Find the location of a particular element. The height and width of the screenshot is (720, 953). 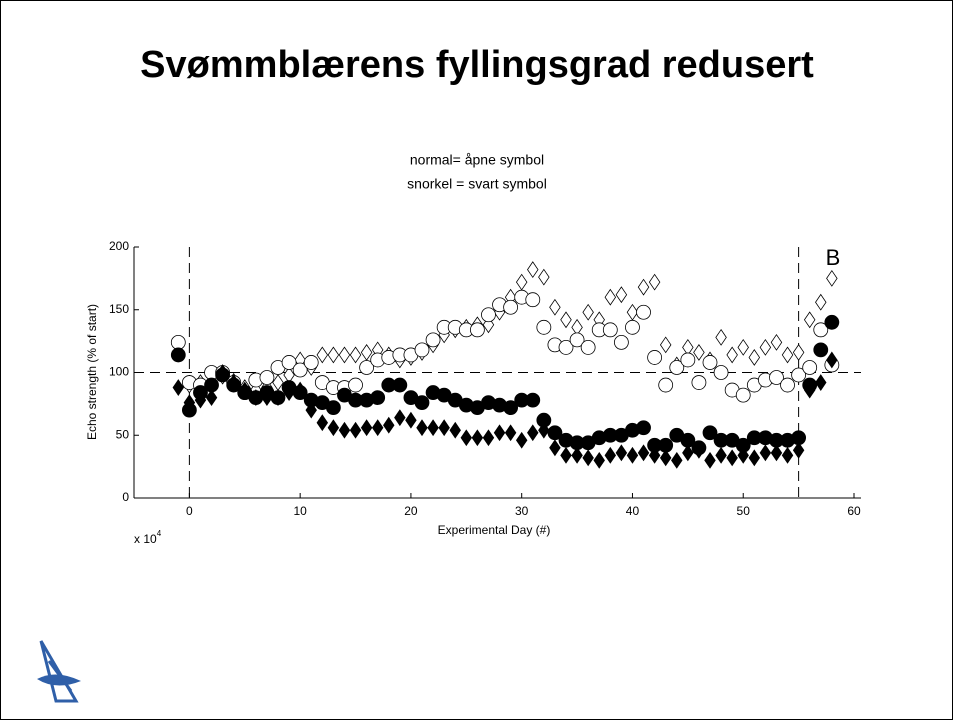

x-axis-label: Experimental Day (#) is located at coordinates (494, 530).